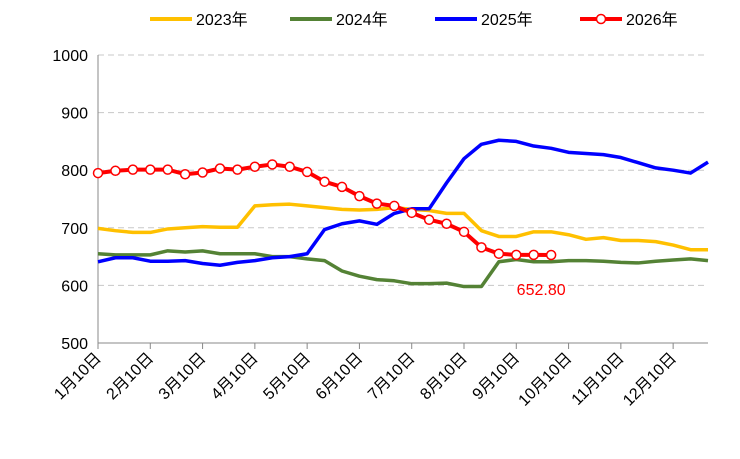 This screenshot has height=459, width=740. I want to click on legend-label: 2026年, so click(652, 20).